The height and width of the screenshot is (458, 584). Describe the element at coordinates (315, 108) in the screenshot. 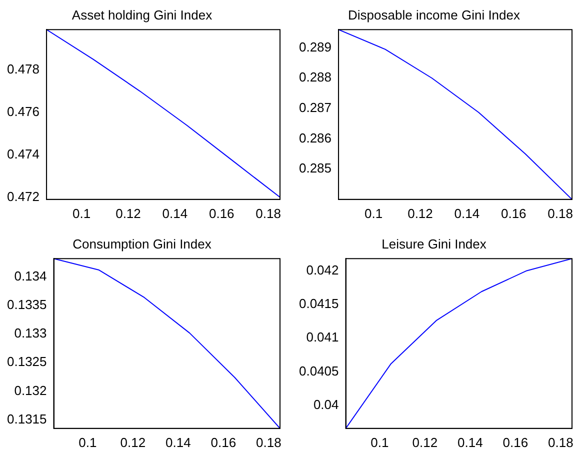

I see `y-tick-label: 0.287` at that location.